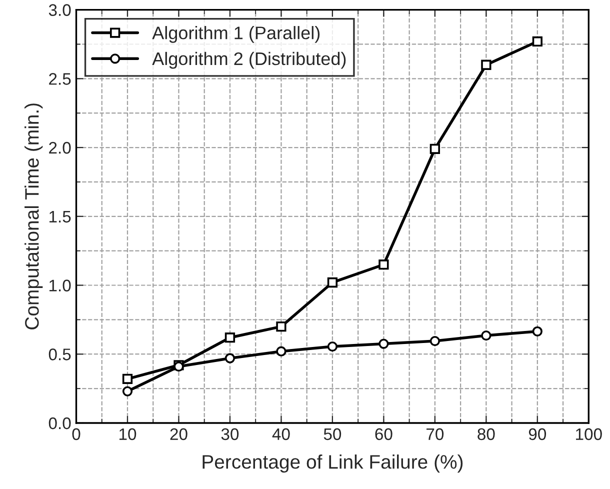  Describe the element at coordinates (60, 79) in the screenshot. I see `y-tick-label: 2.5` at that location.